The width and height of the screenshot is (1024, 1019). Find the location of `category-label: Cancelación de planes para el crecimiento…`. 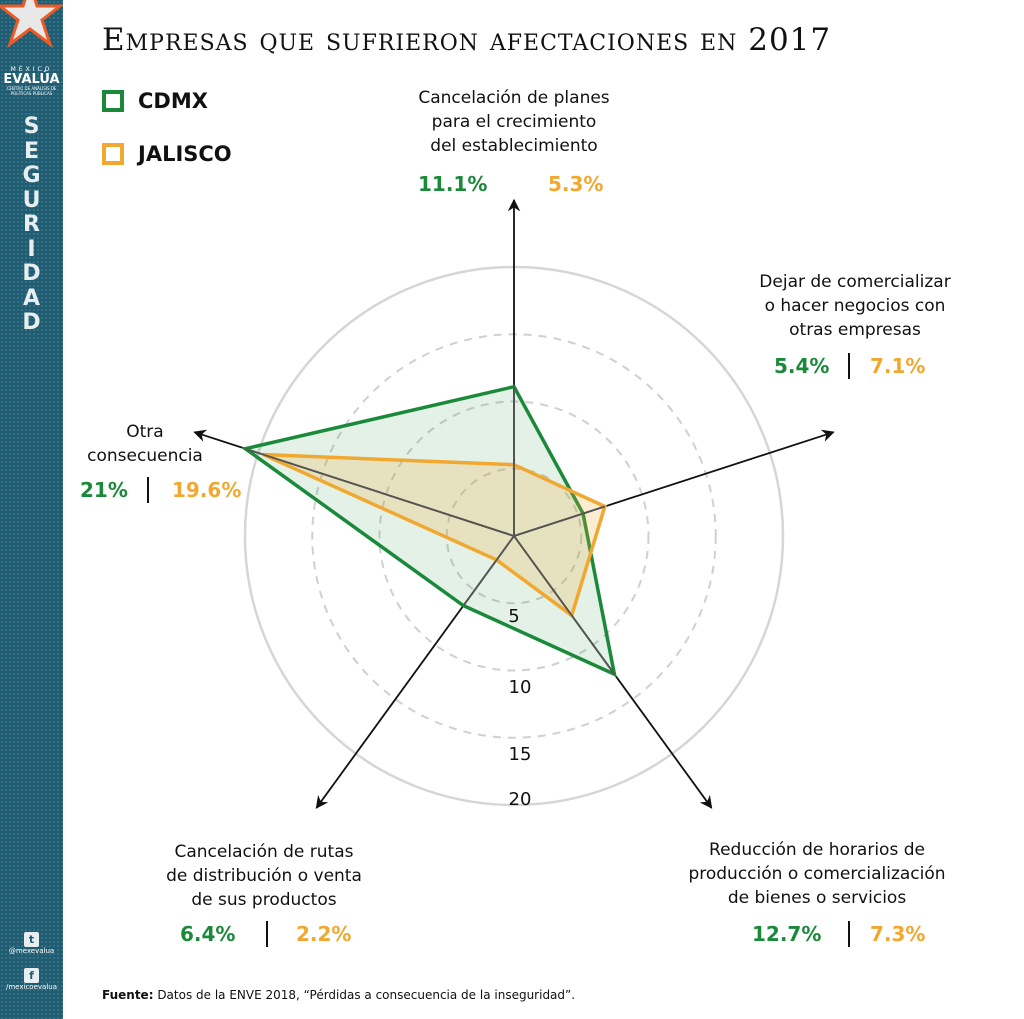

category-label: Cancelación de planes para el crecimiento… is located at coordinates (514, 122).